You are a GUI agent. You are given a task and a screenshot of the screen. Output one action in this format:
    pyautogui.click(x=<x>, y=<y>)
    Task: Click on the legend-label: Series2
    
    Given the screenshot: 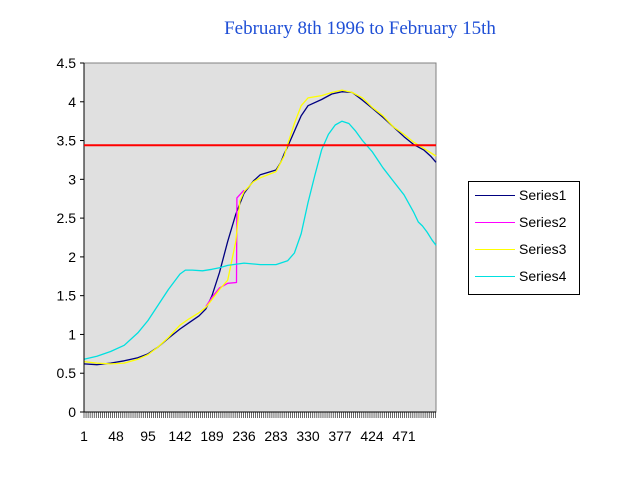 What is the action you would take?
    pyautogui.click(x=543, y=222)
    